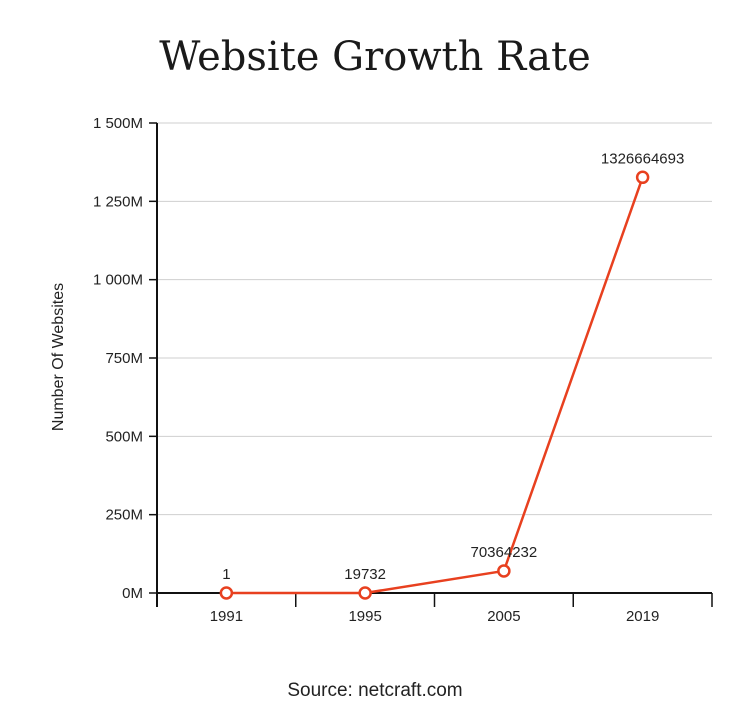 This screenshot has height=708, width=750. Describe the element at coordinates (124, 358) in the screenshot. I see `y-tick-label: 750M` at that location.